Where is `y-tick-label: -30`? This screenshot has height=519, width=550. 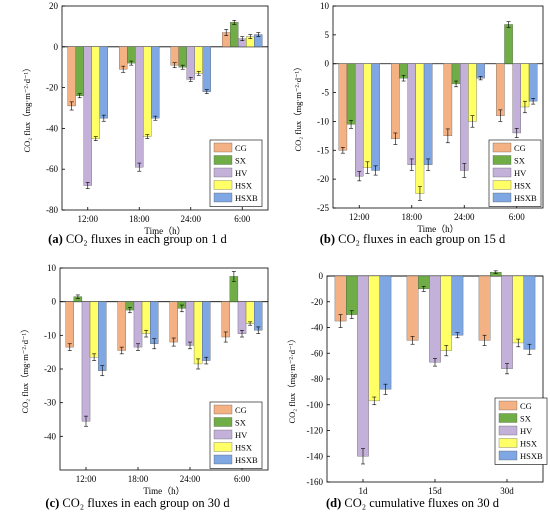 y-tick-label: -30 is located at coordinates (50, 403).